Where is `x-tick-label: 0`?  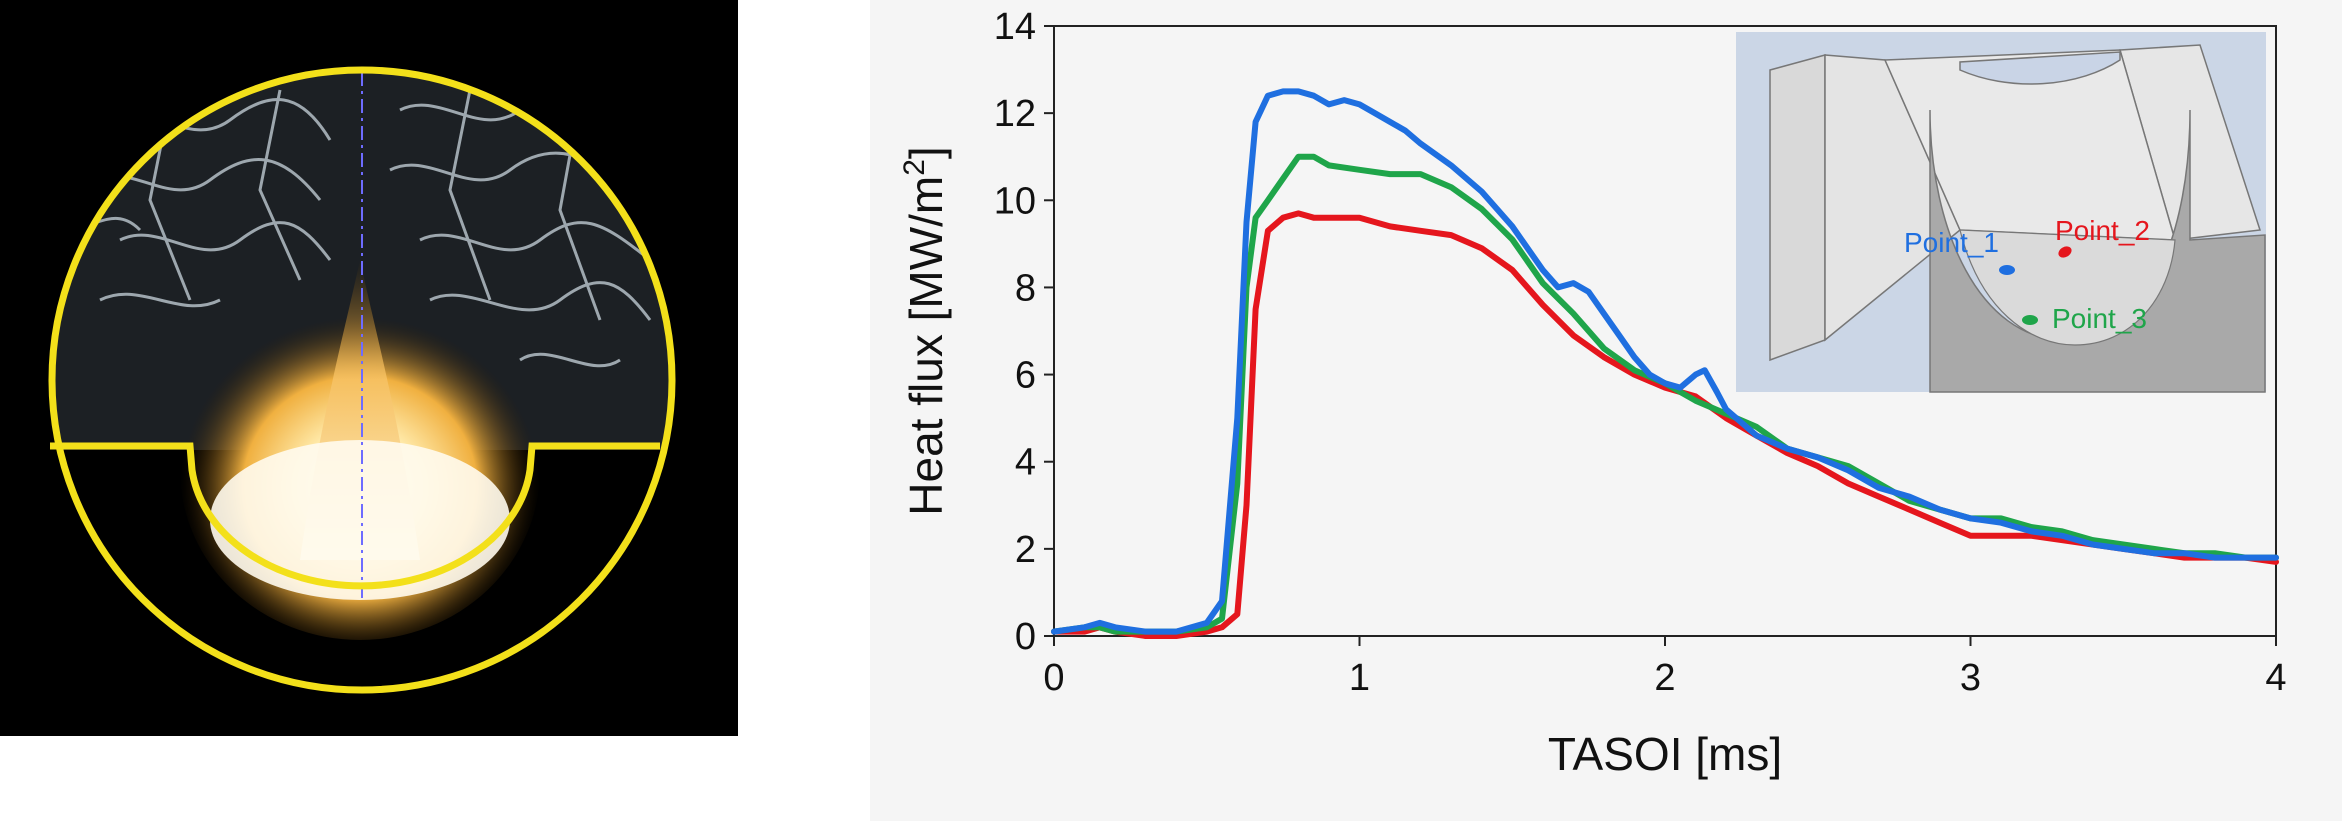 x-tick-label: 0 is located at coordinates (1053, 678).